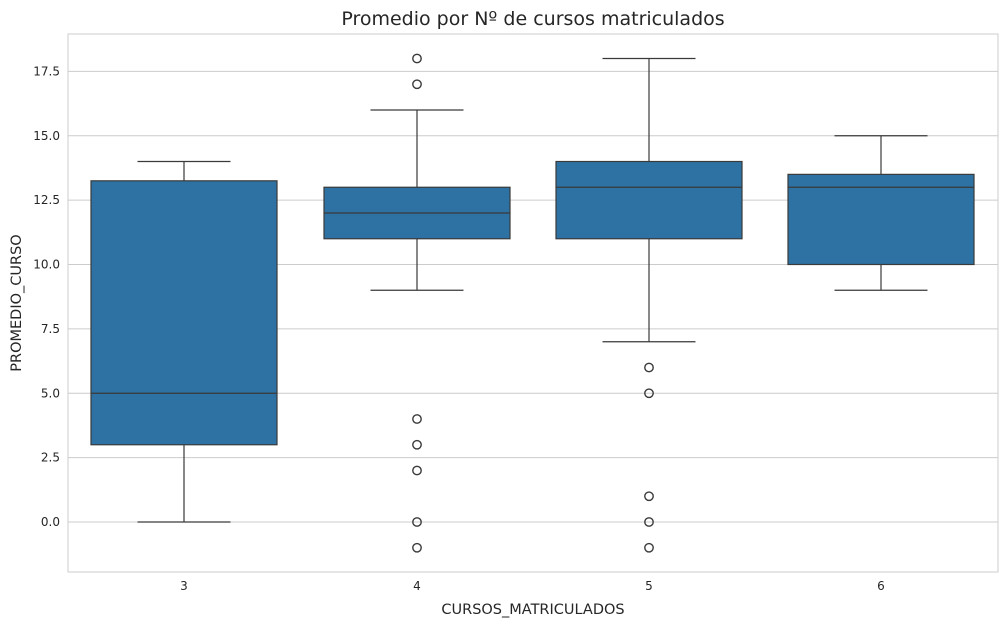  What do you see at coordinates (46, 200) in the screenshot?
I see `y-tick-label: 12.5` at bounding box center [46, 200].